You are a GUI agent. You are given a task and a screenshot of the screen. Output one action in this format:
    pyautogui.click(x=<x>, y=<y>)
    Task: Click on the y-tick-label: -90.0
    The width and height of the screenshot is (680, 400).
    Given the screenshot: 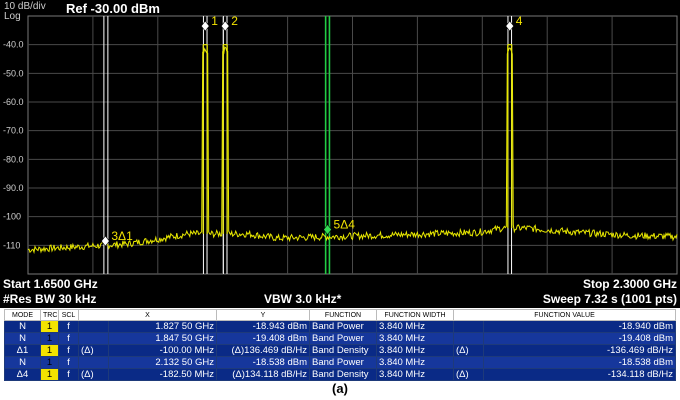 What is the action you would take?
    pyautogui.click(x=13, y=188)
    